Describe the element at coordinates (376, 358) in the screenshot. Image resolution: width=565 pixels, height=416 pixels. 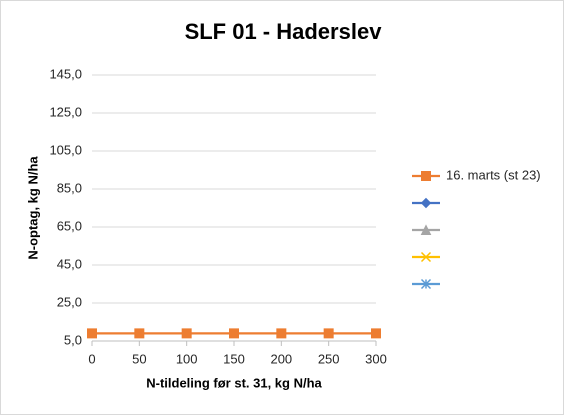
I see `x-tick-label: 300` at that location.